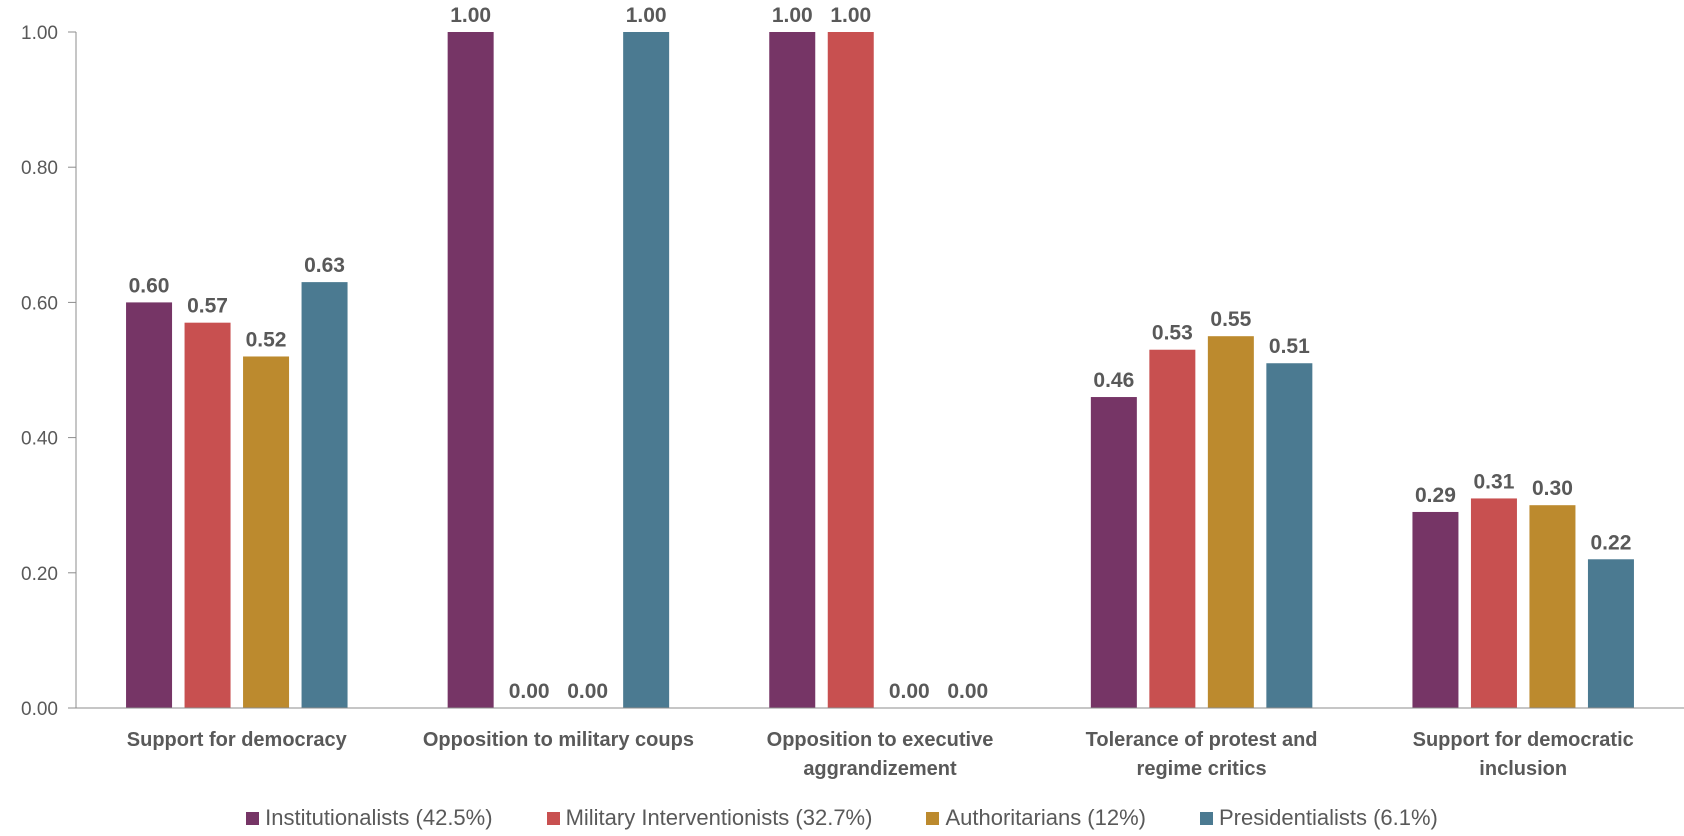 The height and width of the screenshot is (836, 1684). I want to click on legend-item: Presidentialists (6.1%), so click(1319, 818).